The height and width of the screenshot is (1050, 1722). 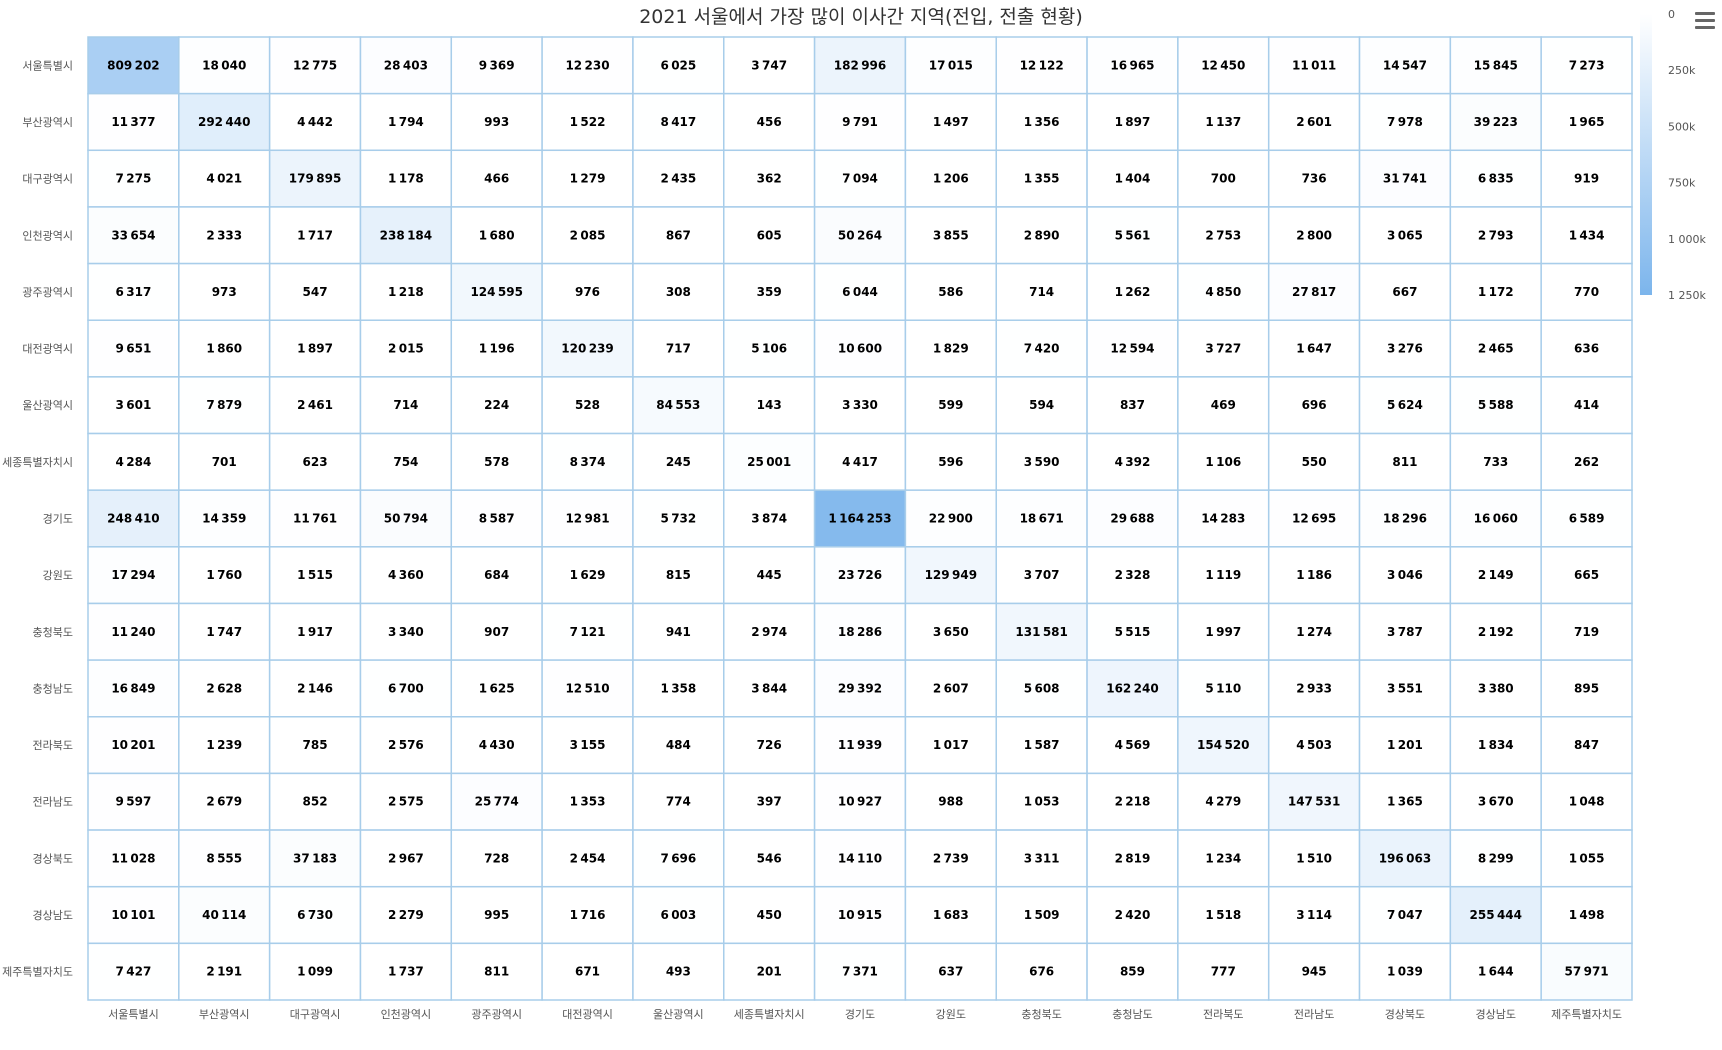 What do you see at coordinates (1405, 745) in the screenshot?
I see `cell-data-label: 1 201` at bounding box center [1405, 745].